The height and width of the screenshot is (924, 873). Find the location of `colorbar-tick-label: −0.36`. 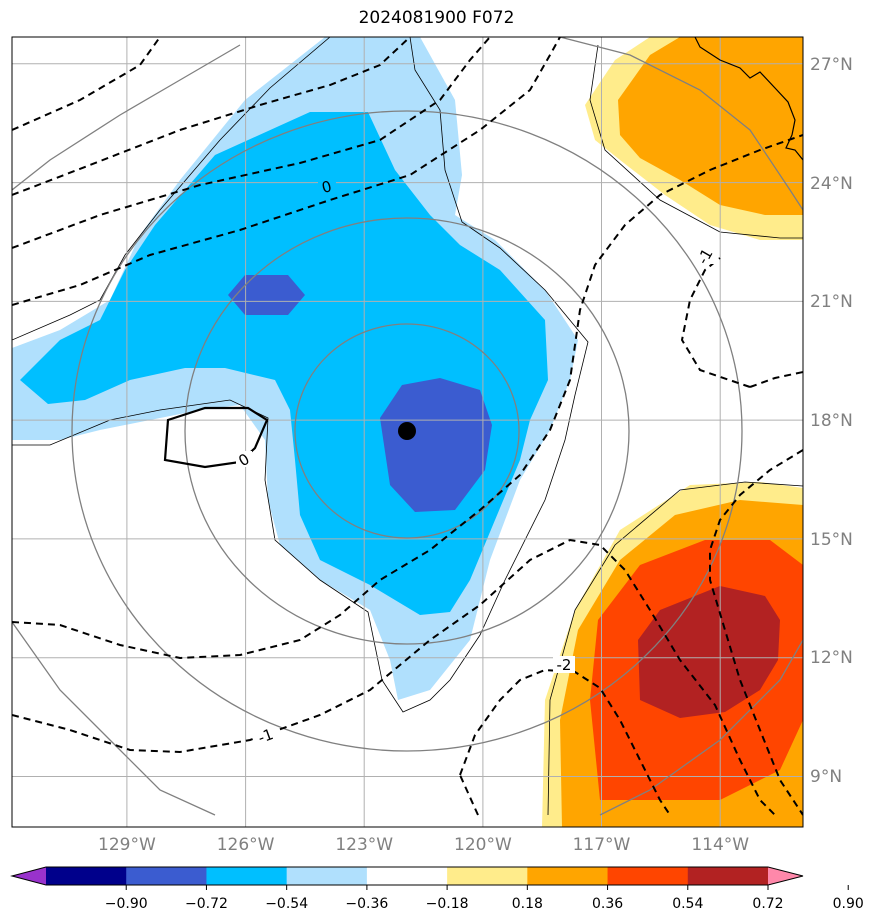

colorbar-tick-label: −0.36 is located at coordinates (366, 904).